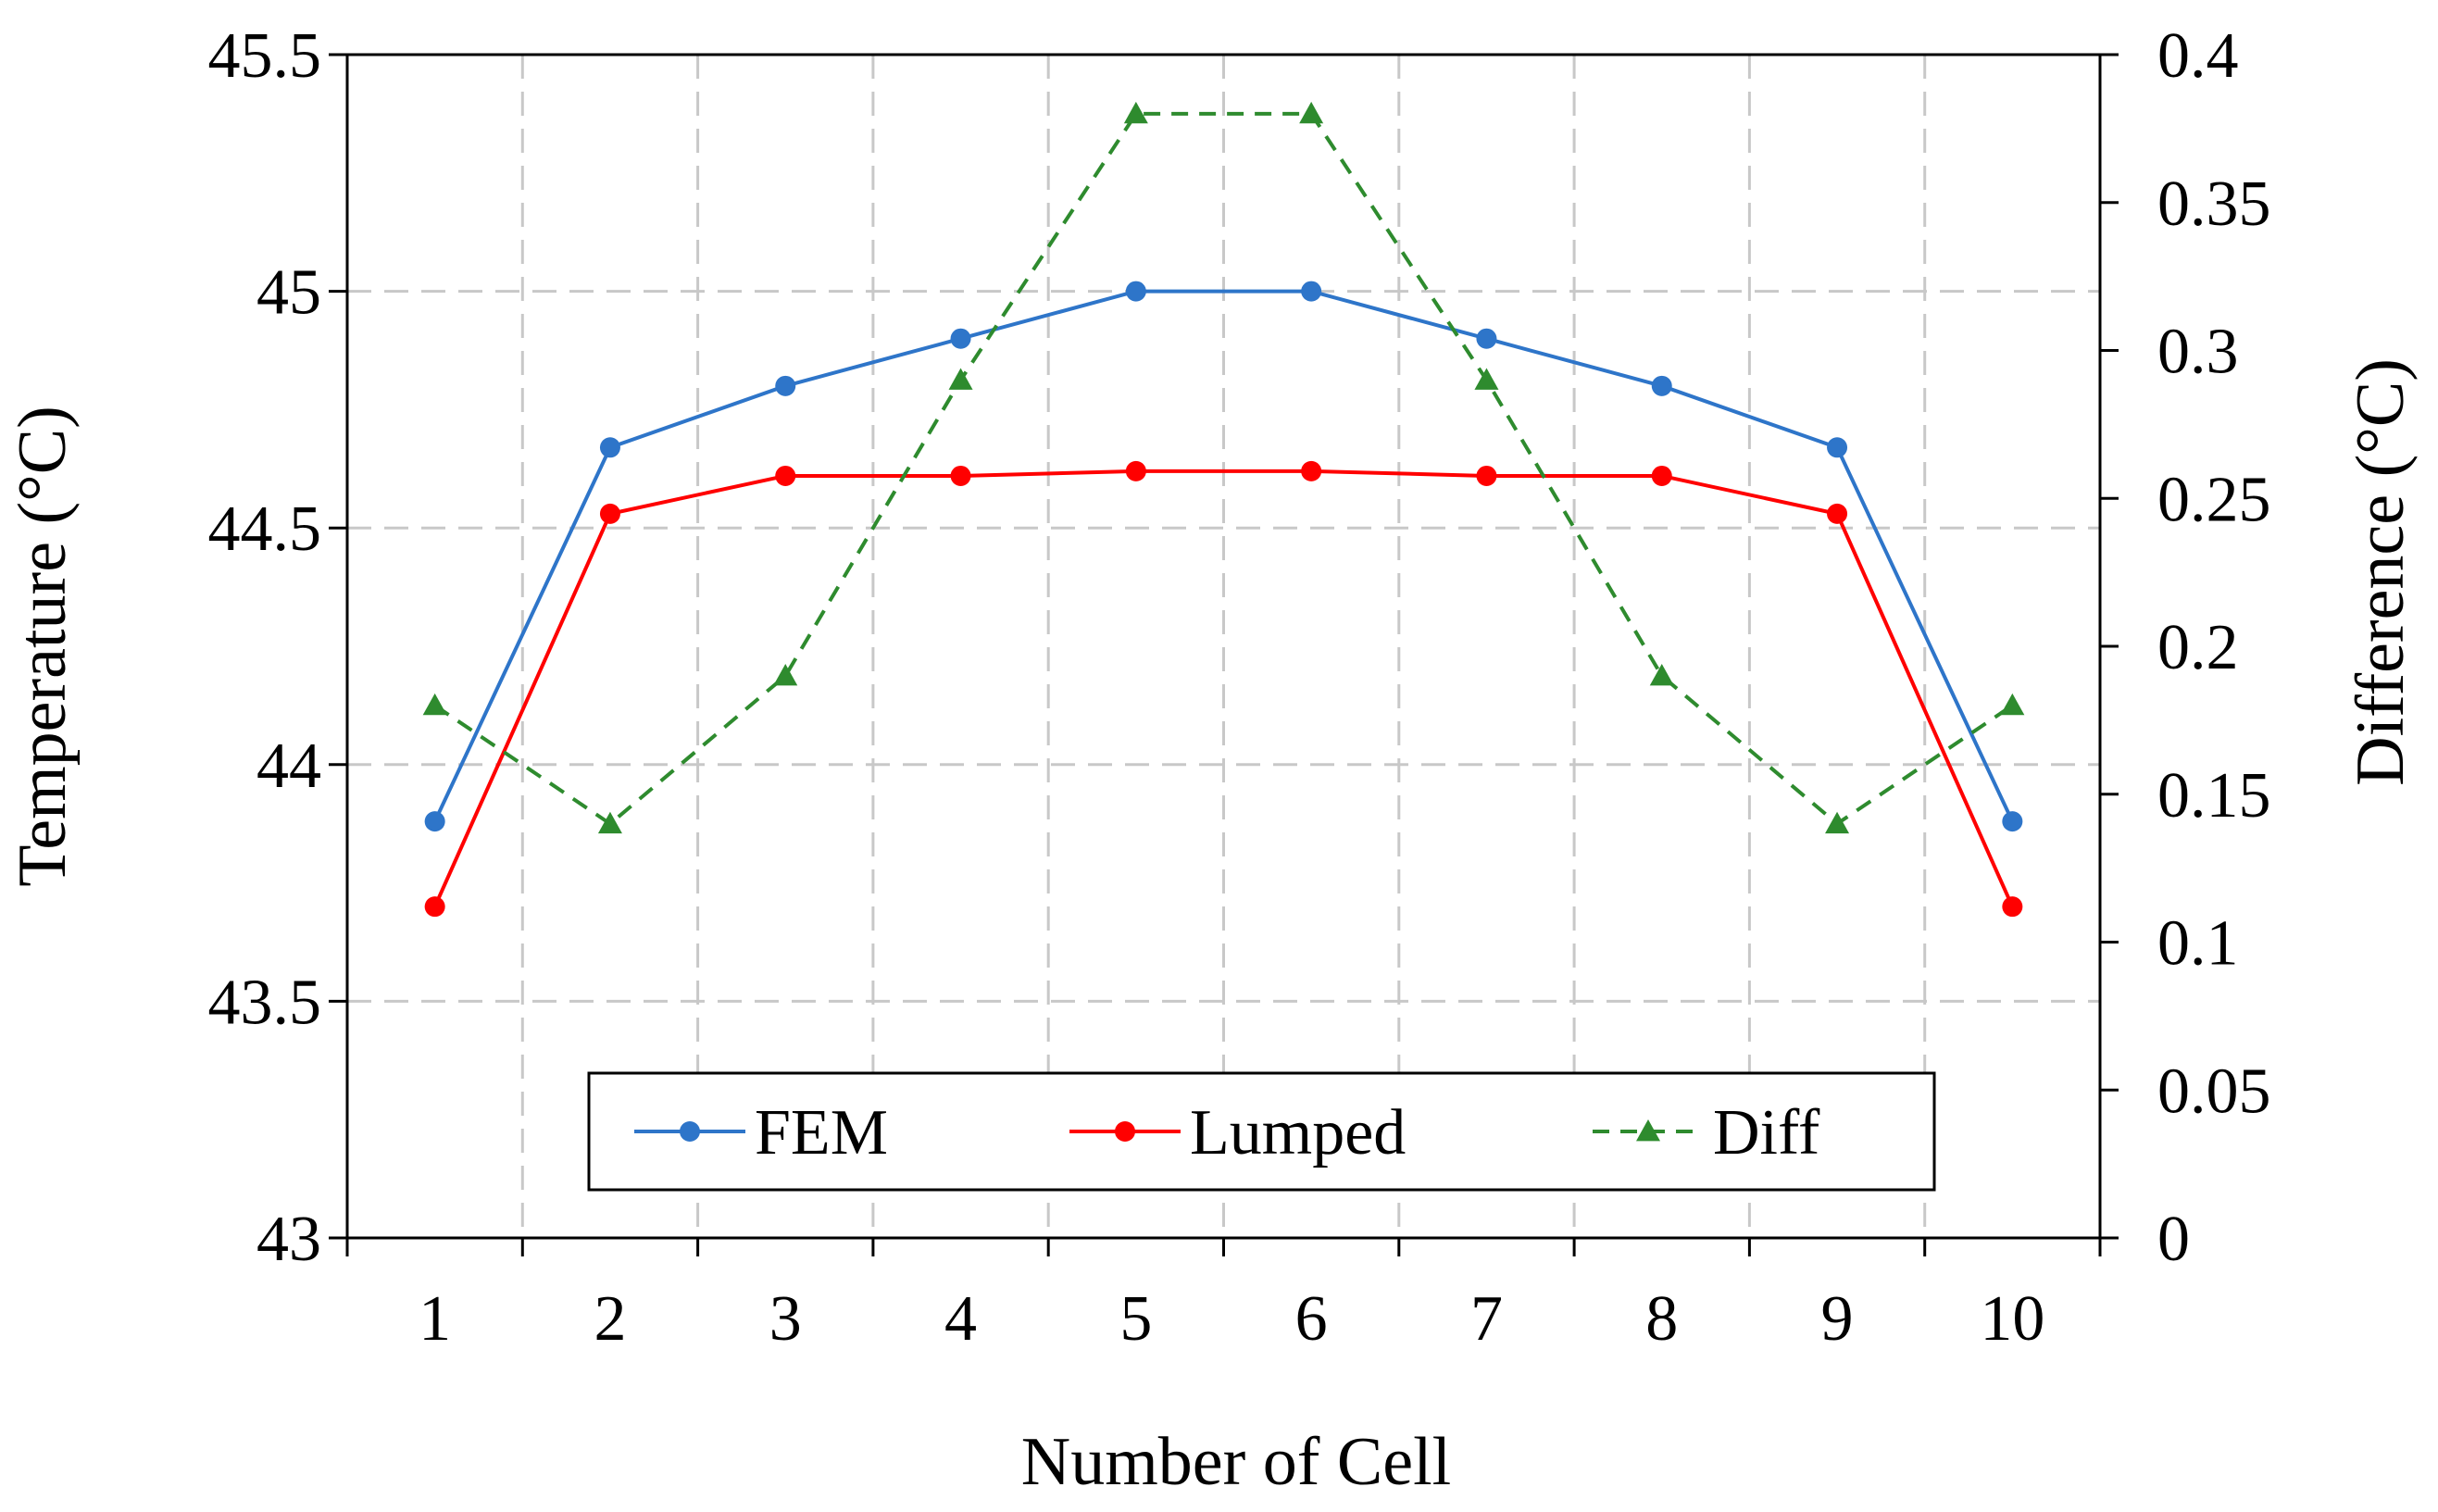  Describe the element at coordinates (2173, 1240) in the screenshot. I see `y2-tick-label: 0` at that location.